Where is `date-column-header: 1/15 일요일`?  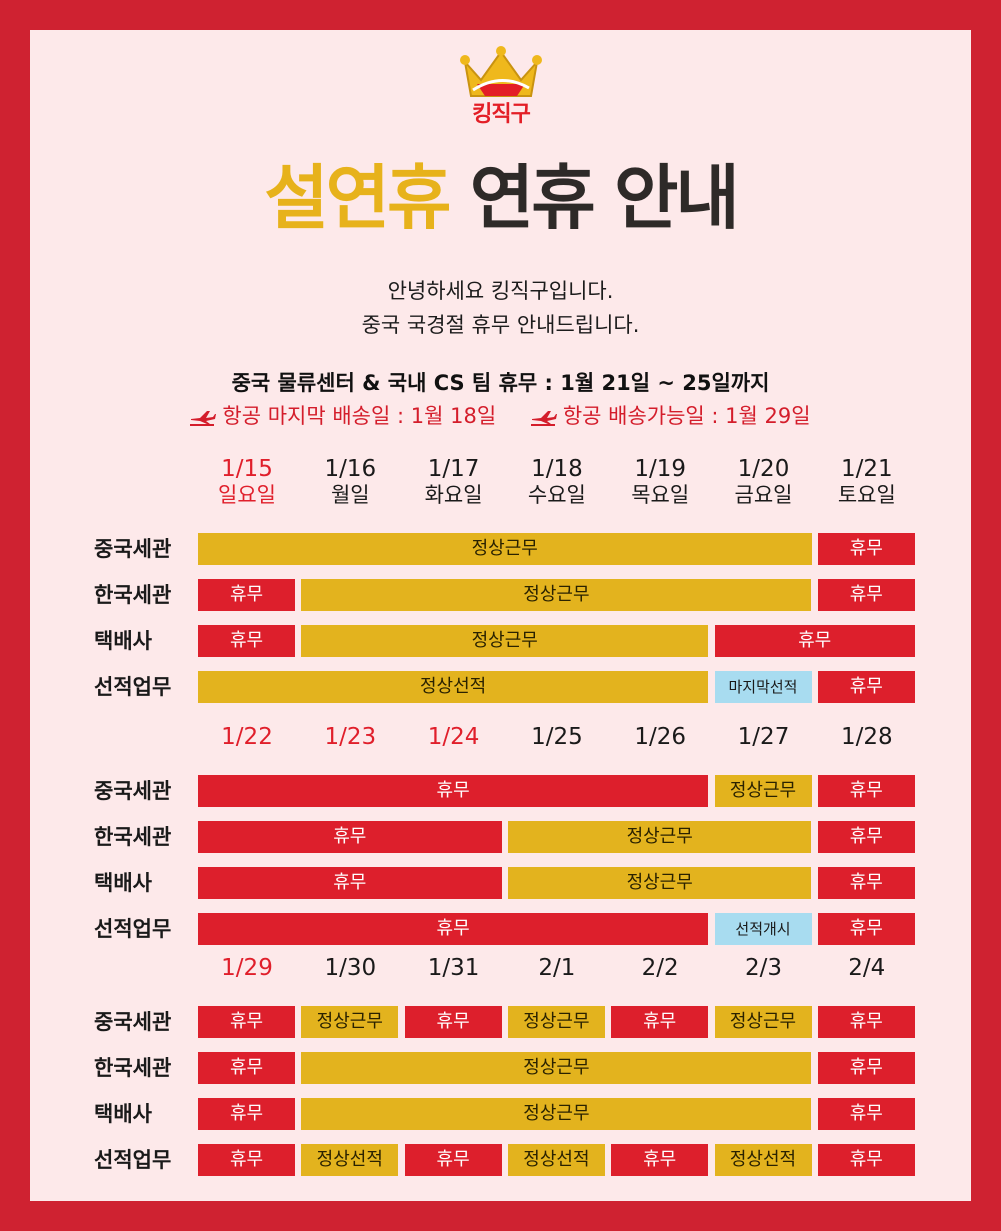
date-column-header: 1/15 일요일 is located at coordinates (247, 482).